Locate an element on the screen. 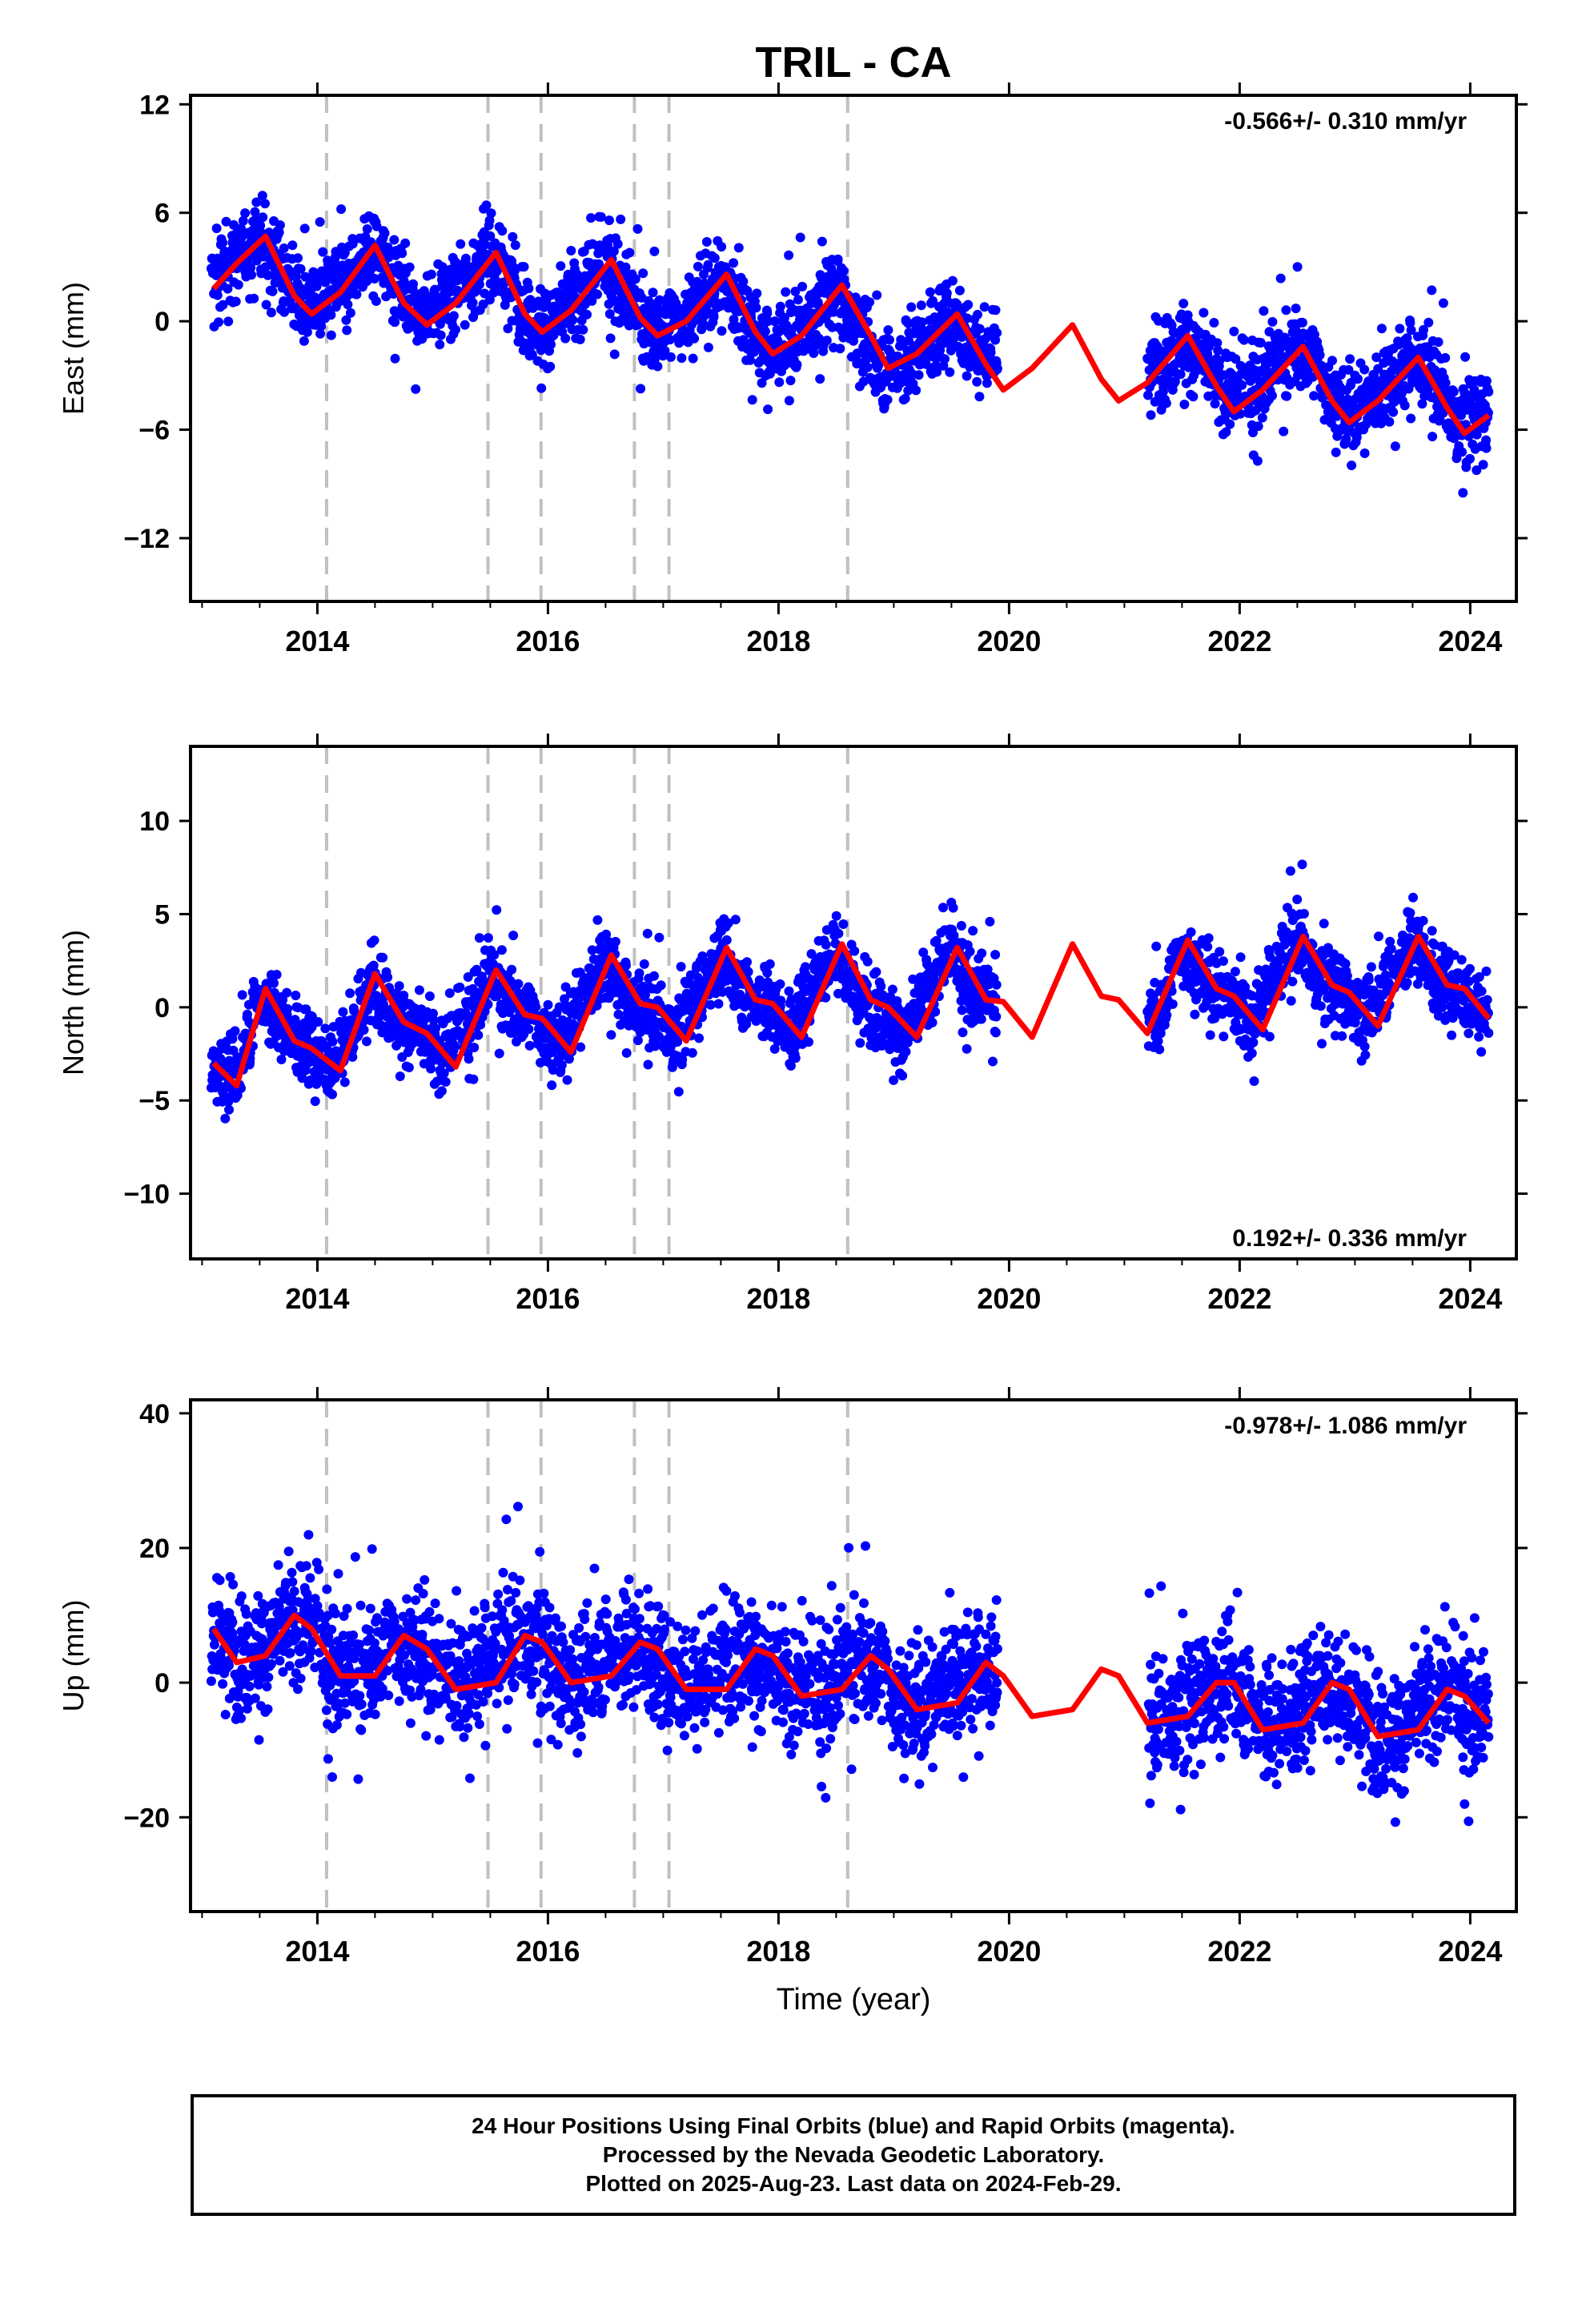 The height and width of the screenshot is (2324, 1582). x-tick-label: 2022 is located at coordinates (1239, 641).